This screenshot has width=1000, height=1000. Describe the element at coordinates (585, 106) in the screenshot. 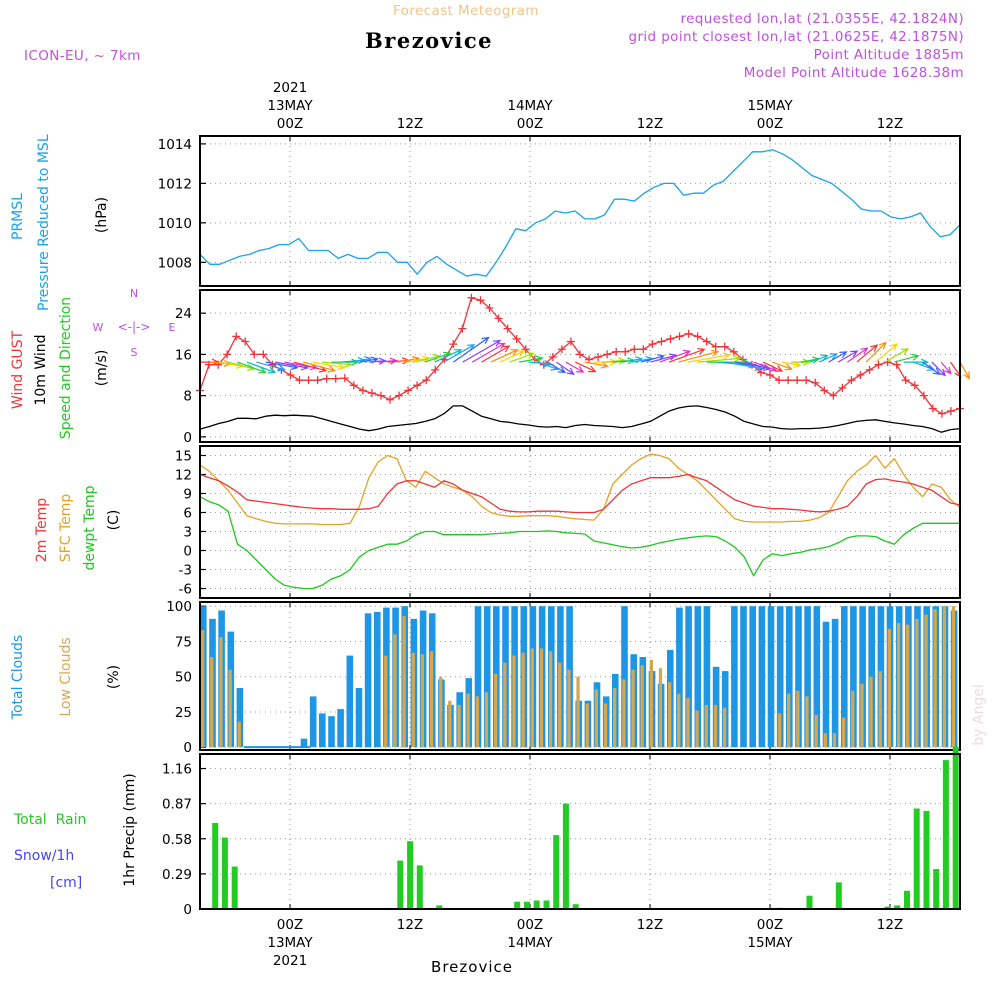

I see `top-time-axis: 2021 13MAY 00Z 12Z 14MAY 00Z 12Z 15MAY 00Z 12Z` at that location.